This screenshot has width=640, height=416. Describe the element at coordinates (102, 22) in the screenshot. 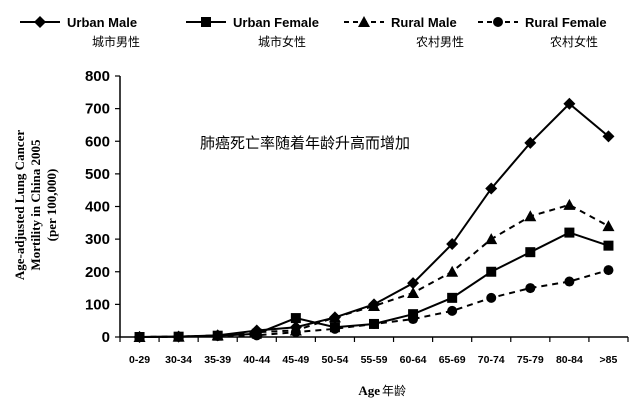

I see `legend-label: Urban Male` at that location.